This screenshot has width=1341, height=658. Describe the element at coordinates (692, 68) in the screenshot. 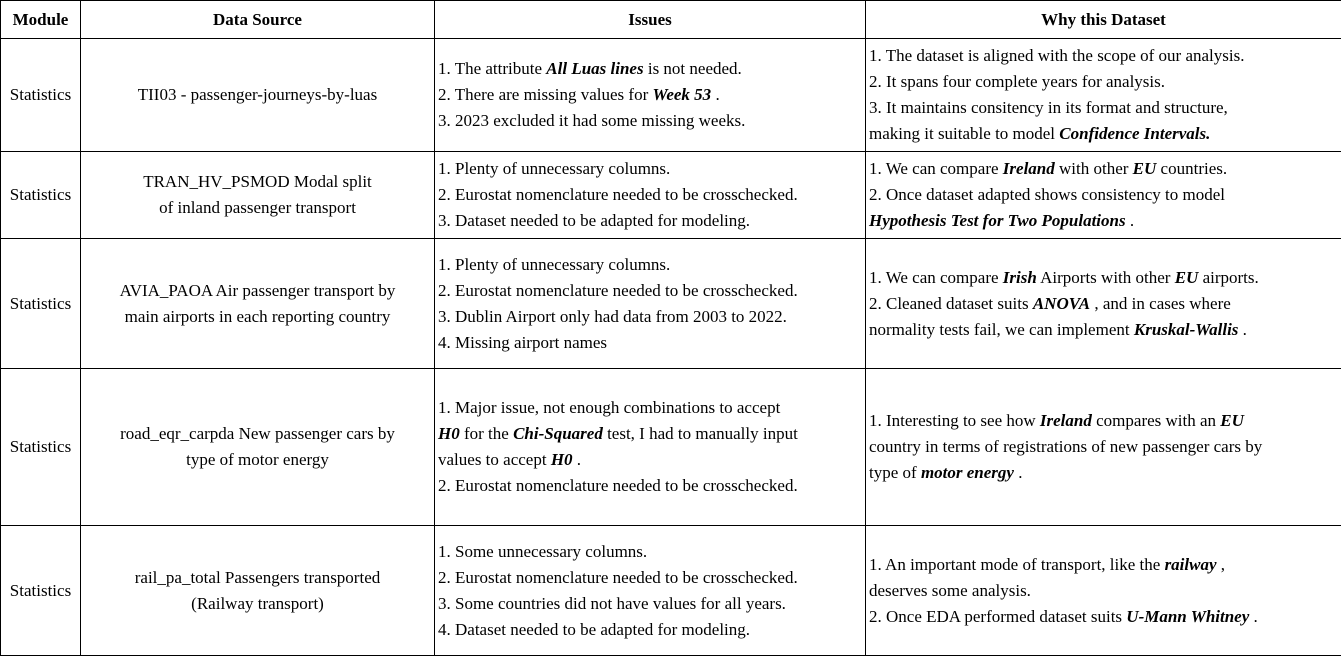

I see `text-segment: is not needed.` at that location.